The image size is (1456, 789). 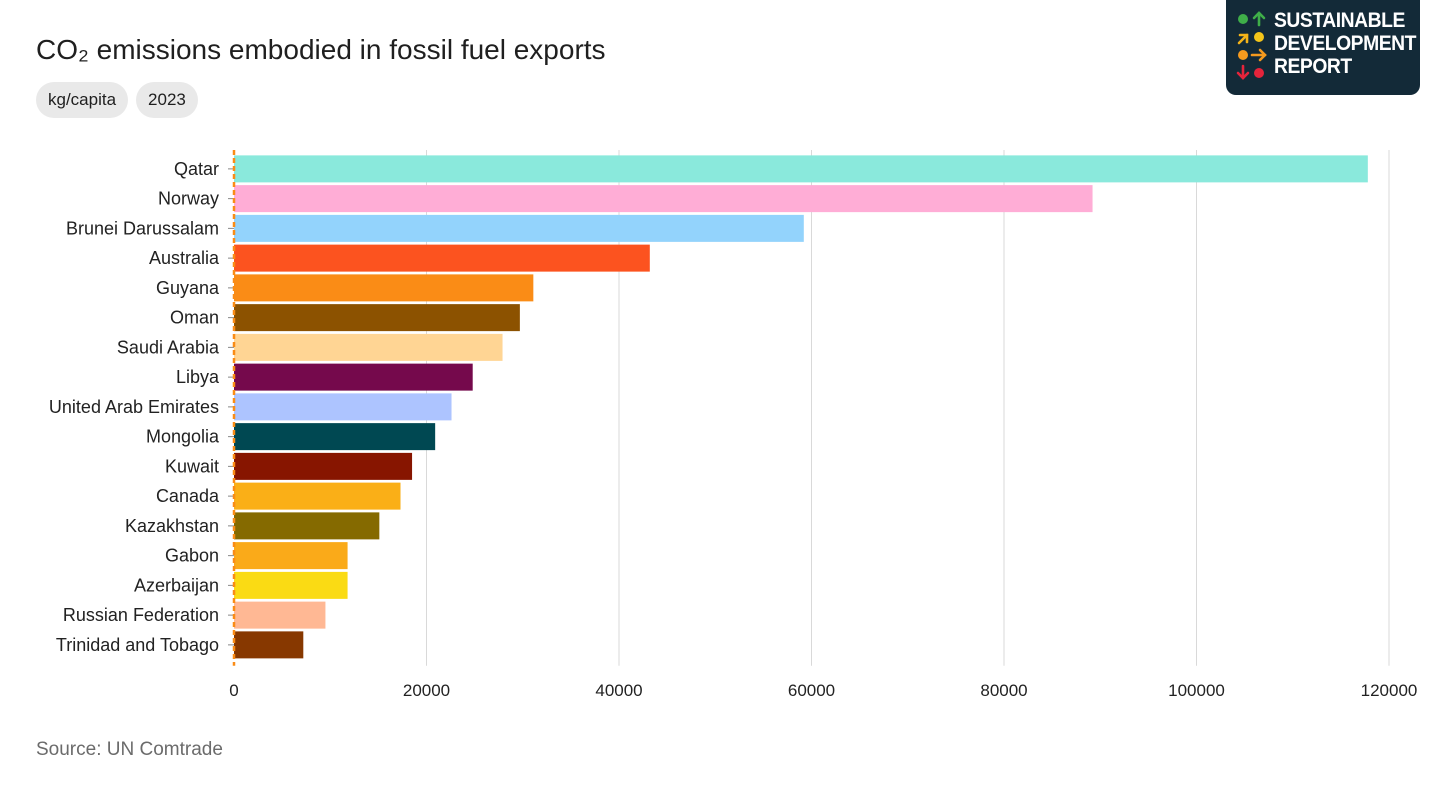 What do you see at coordinates (188, 199) in the screenshot?
I see `category-label: Norway` at bounding box center [188, 199].